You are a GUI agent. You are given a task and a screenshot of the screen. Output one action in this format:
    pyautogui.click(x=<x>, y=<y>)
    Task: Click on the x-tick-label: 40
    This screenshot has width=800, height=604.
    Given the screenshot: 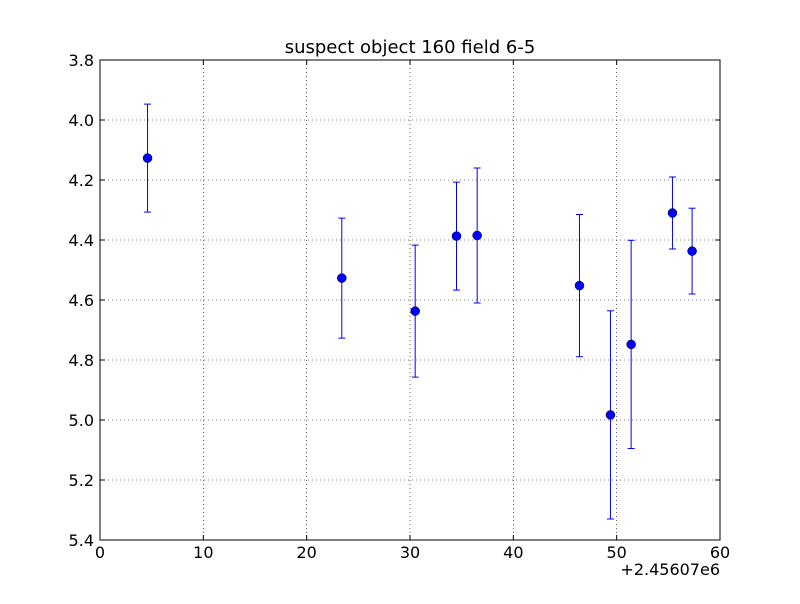 What is the action you would take?
    pyautogui.click(x=513, y=552)
    